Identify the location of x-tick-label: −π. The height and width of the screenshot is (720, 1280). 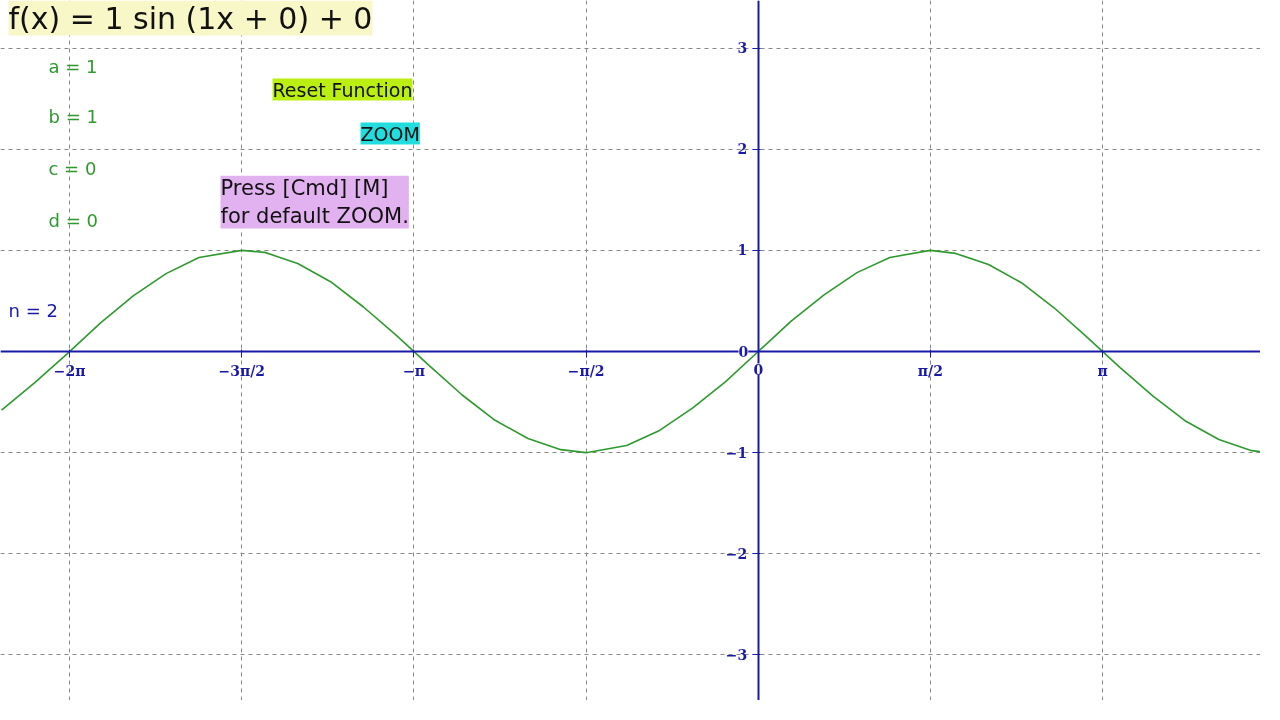
(413, 370).